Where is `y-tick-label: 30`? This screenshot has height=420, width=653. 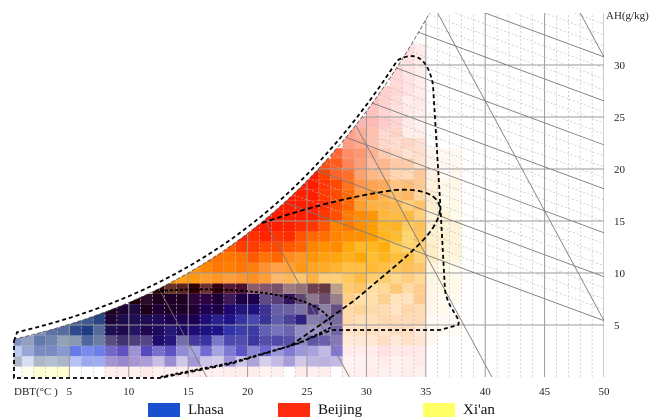
y-tick-label: 30 is located at coordinates (620, 66).